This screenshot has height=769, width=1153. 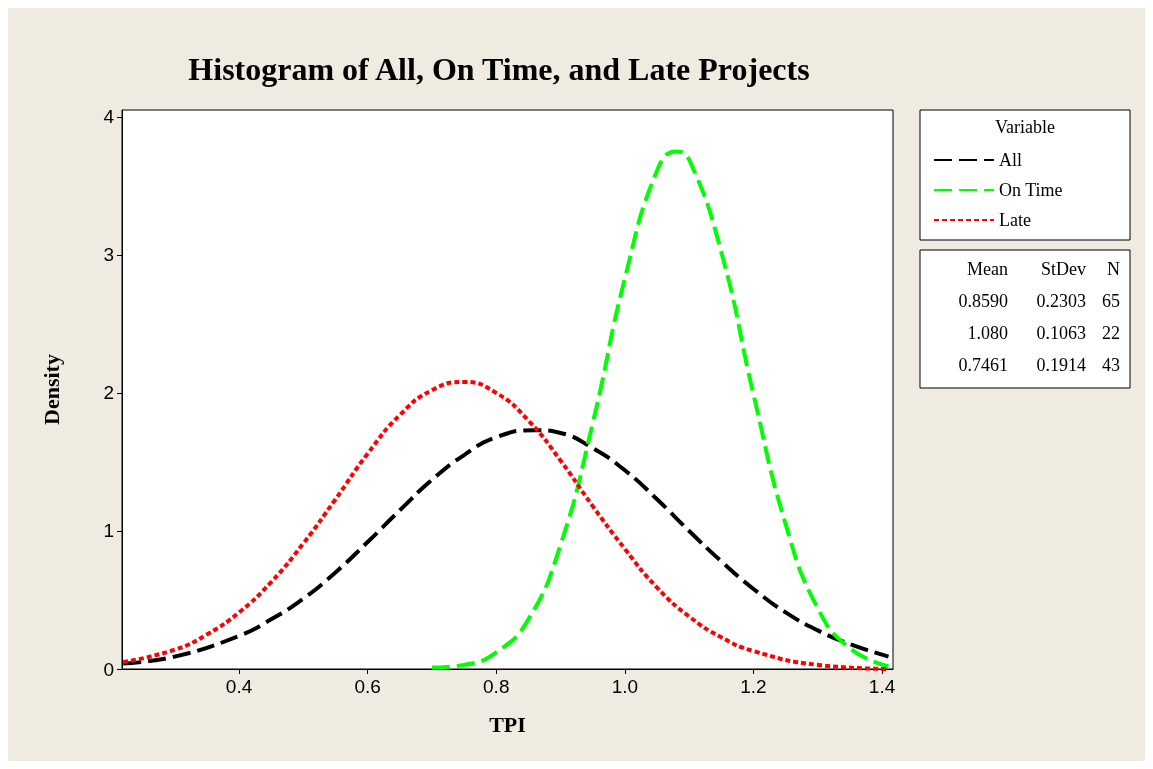 What do you see at coordinates (1061, 301) in the screenshot?
I see `text: 0.2303` at bounding box center [1061, 301].